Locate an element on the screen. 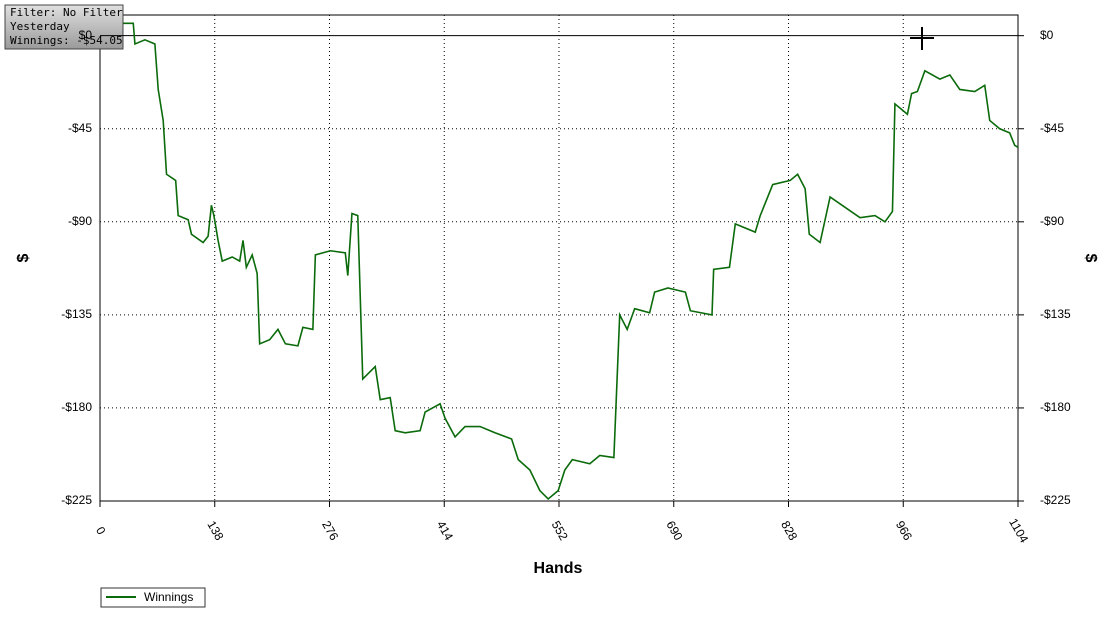  y-tick-label-right: -$45 is located at coordinates (1052, 128).